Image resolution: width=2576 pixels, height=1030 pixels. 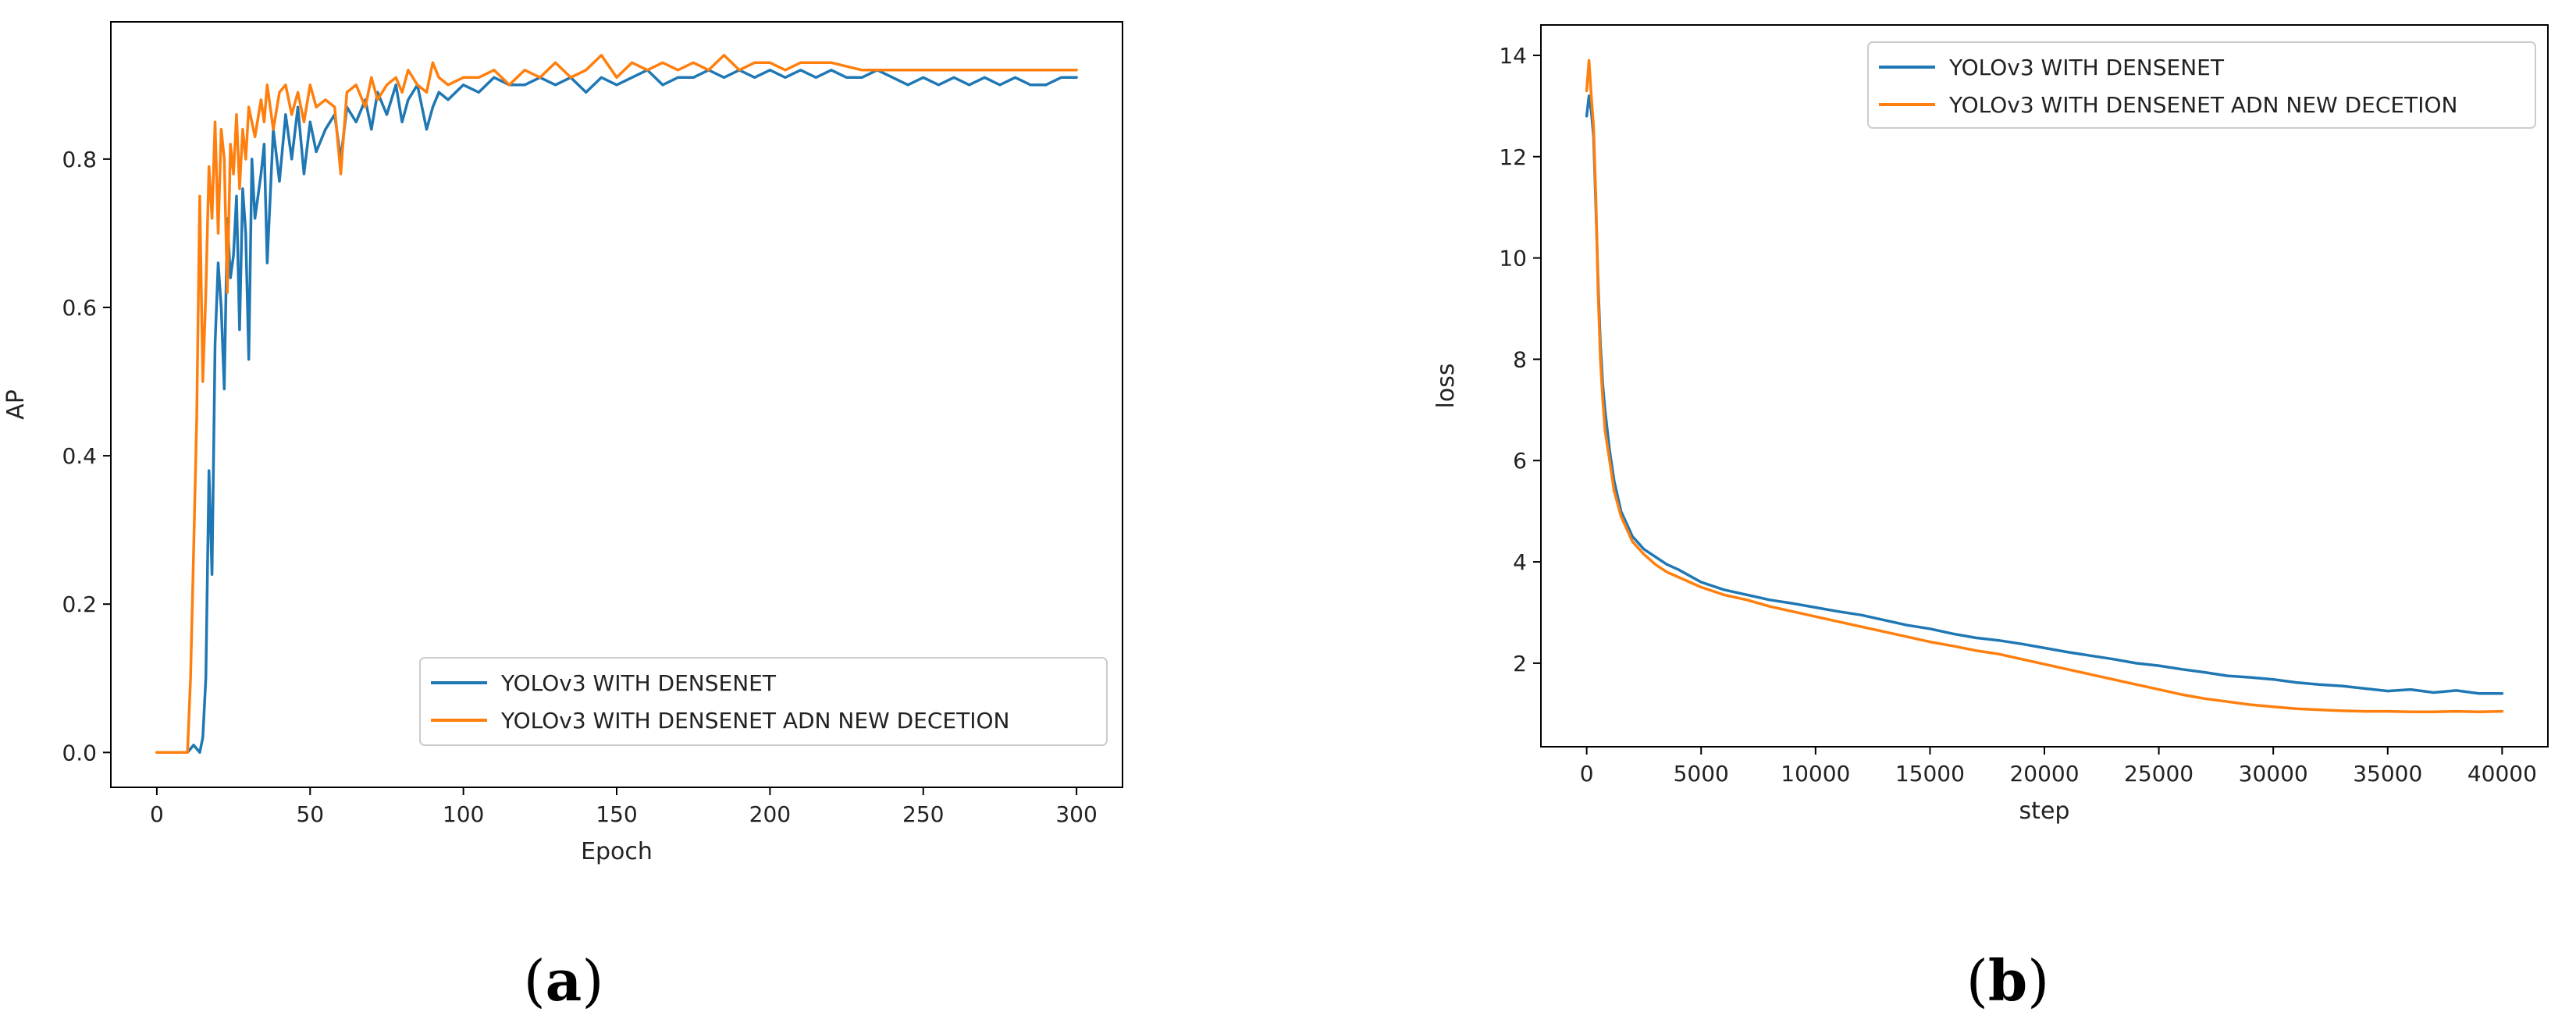 I want to click on chart-b-x-tick-label: 10000, so click(x=1816, y=774).